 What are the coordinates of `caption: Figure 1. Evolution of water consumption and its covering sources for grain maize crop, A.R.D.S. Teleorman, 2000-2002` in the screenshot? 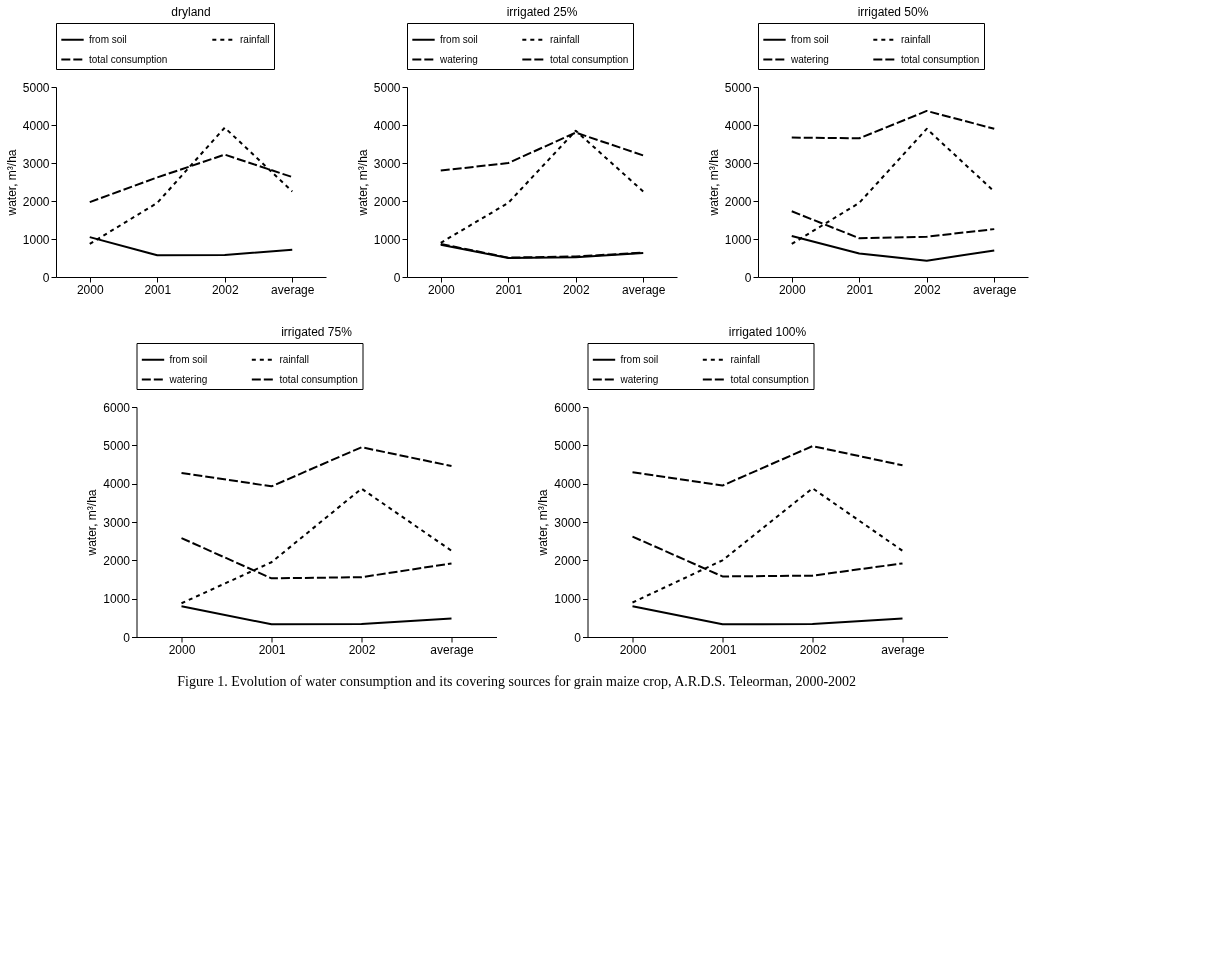 It's located at (517, 681).